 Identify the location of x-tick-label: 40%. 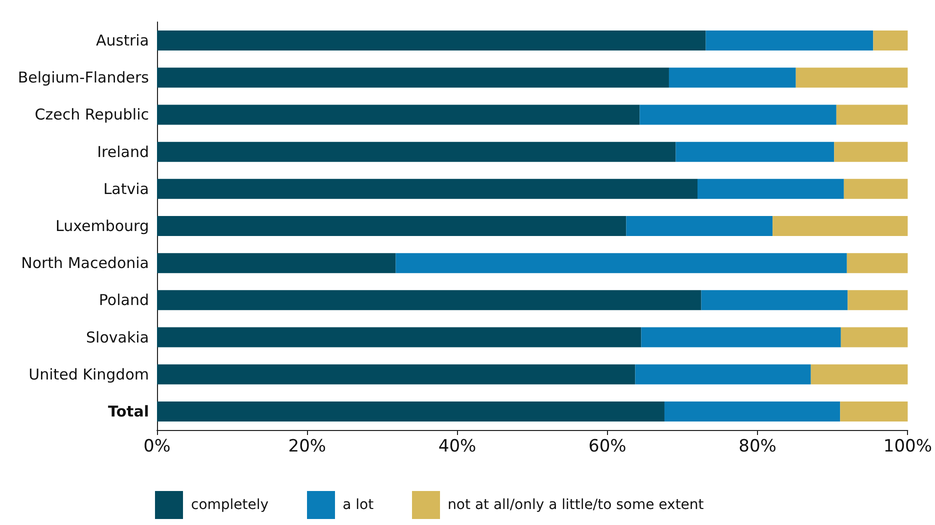
(457, 446).